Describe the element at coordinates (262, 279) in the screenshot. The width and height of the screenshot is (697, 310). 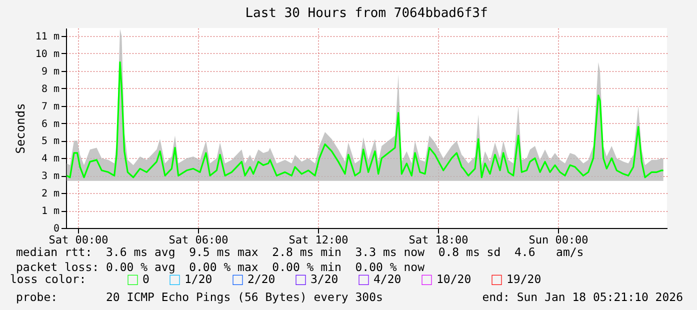
I see `legend-label: 2/20` at that location.